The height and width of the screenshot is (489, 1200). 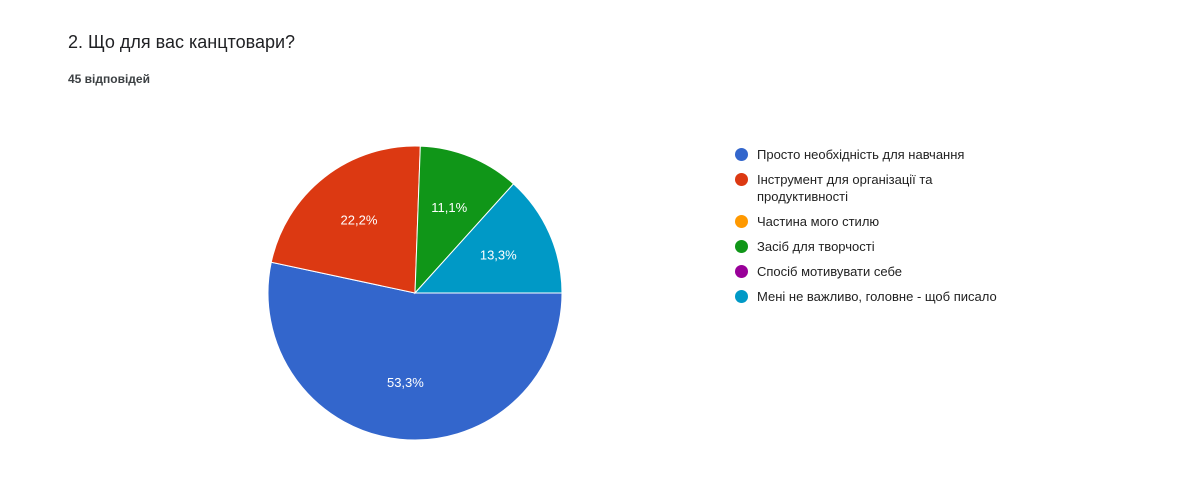 I want to click on legend-item: Спосіб мотивувати себе, so click(x=880, y=271).